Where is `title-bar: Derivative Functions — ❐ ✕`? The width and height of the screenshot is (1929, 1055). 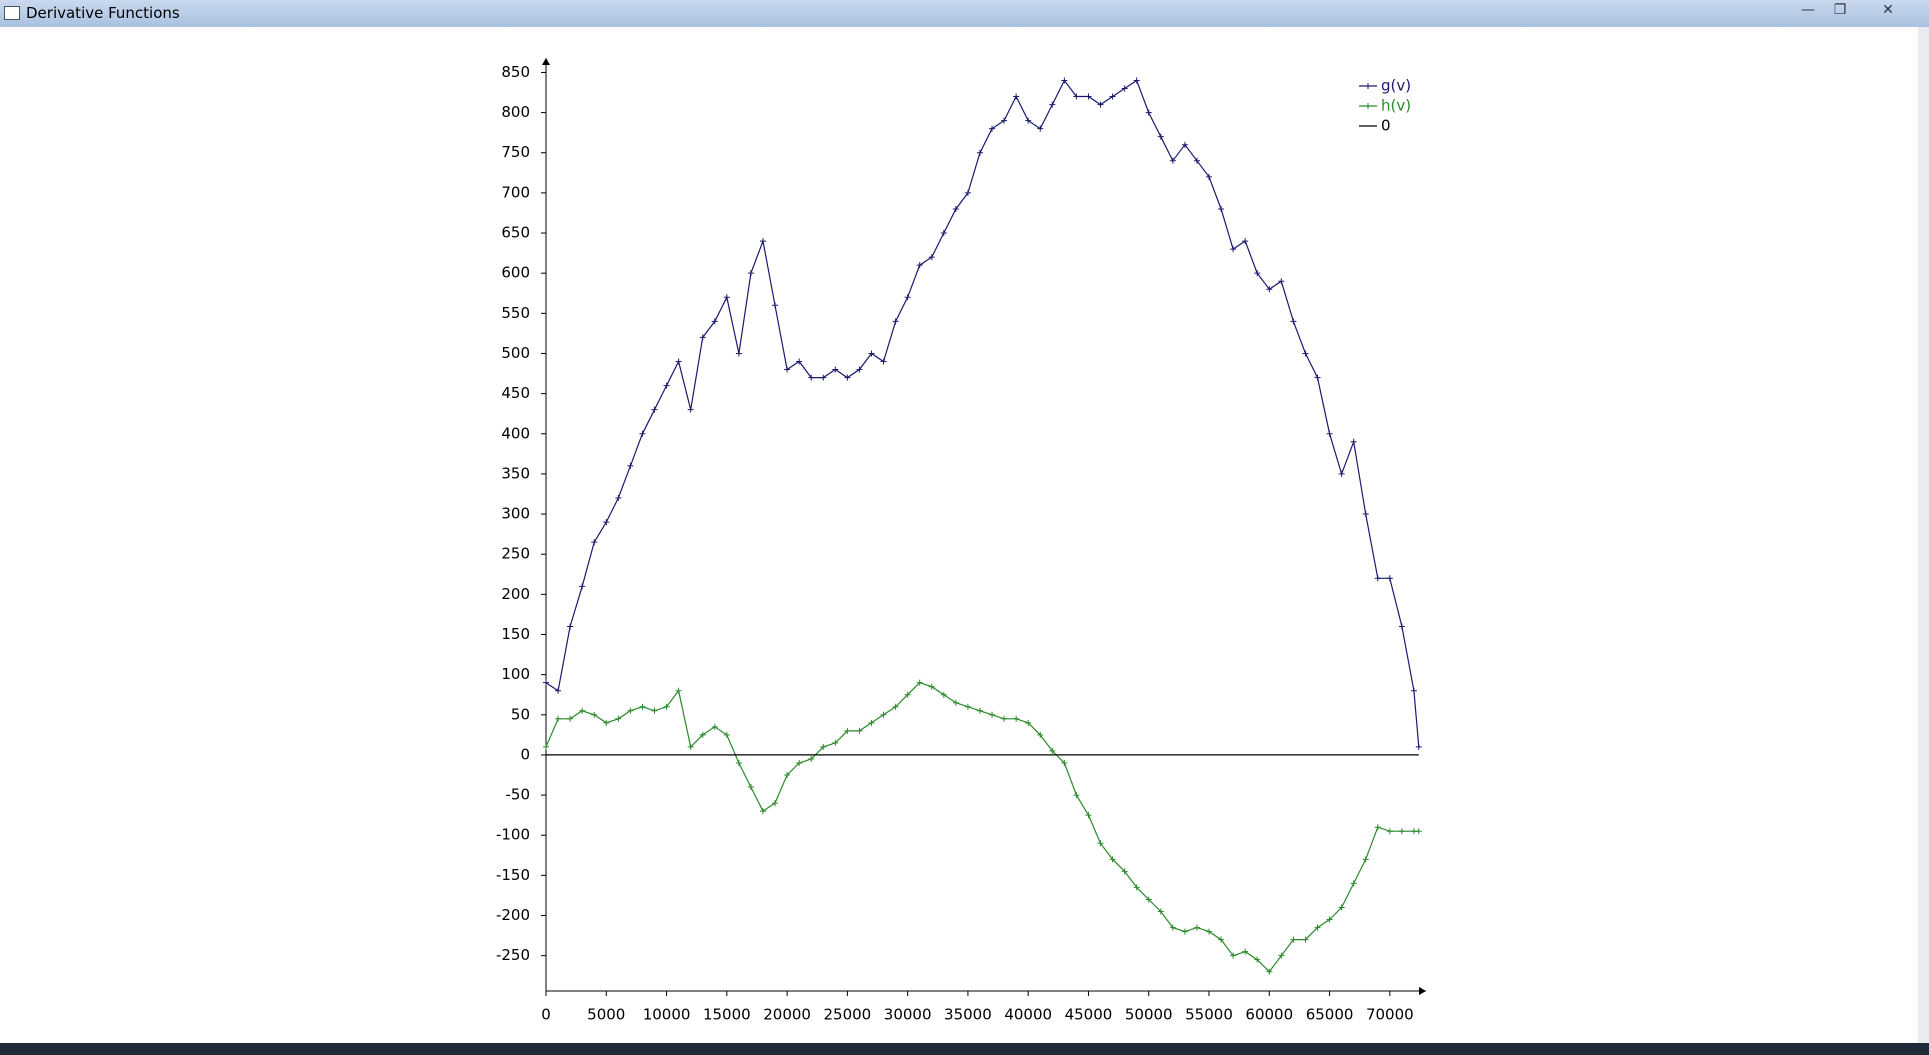 title-bar: Derivative Functions — ❐ ✕ is located at coordinates (964, 13).